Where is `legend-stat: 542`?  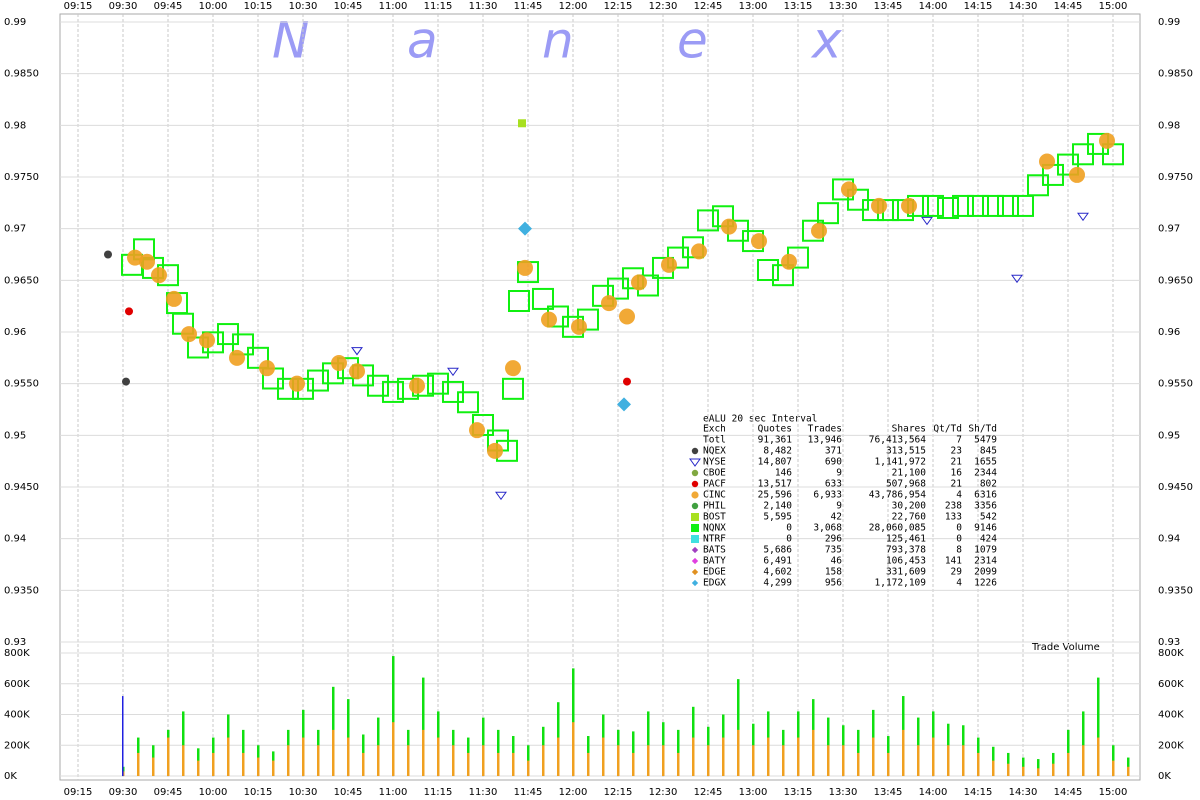
legend-stat: 542 is located at coordinates (988, 517).